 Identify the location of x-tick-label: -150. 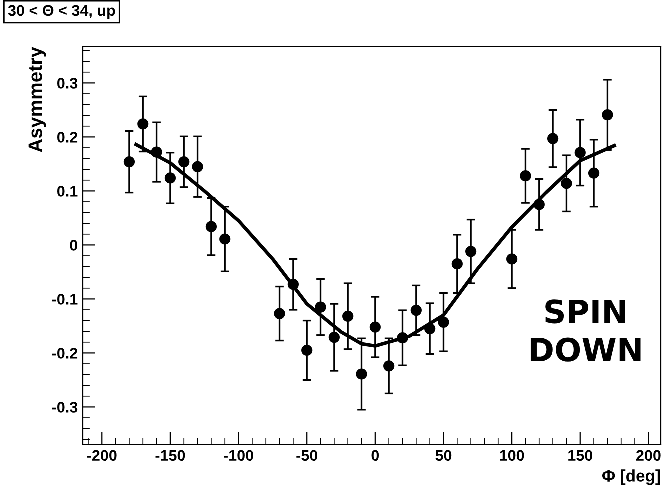
(171, 456).